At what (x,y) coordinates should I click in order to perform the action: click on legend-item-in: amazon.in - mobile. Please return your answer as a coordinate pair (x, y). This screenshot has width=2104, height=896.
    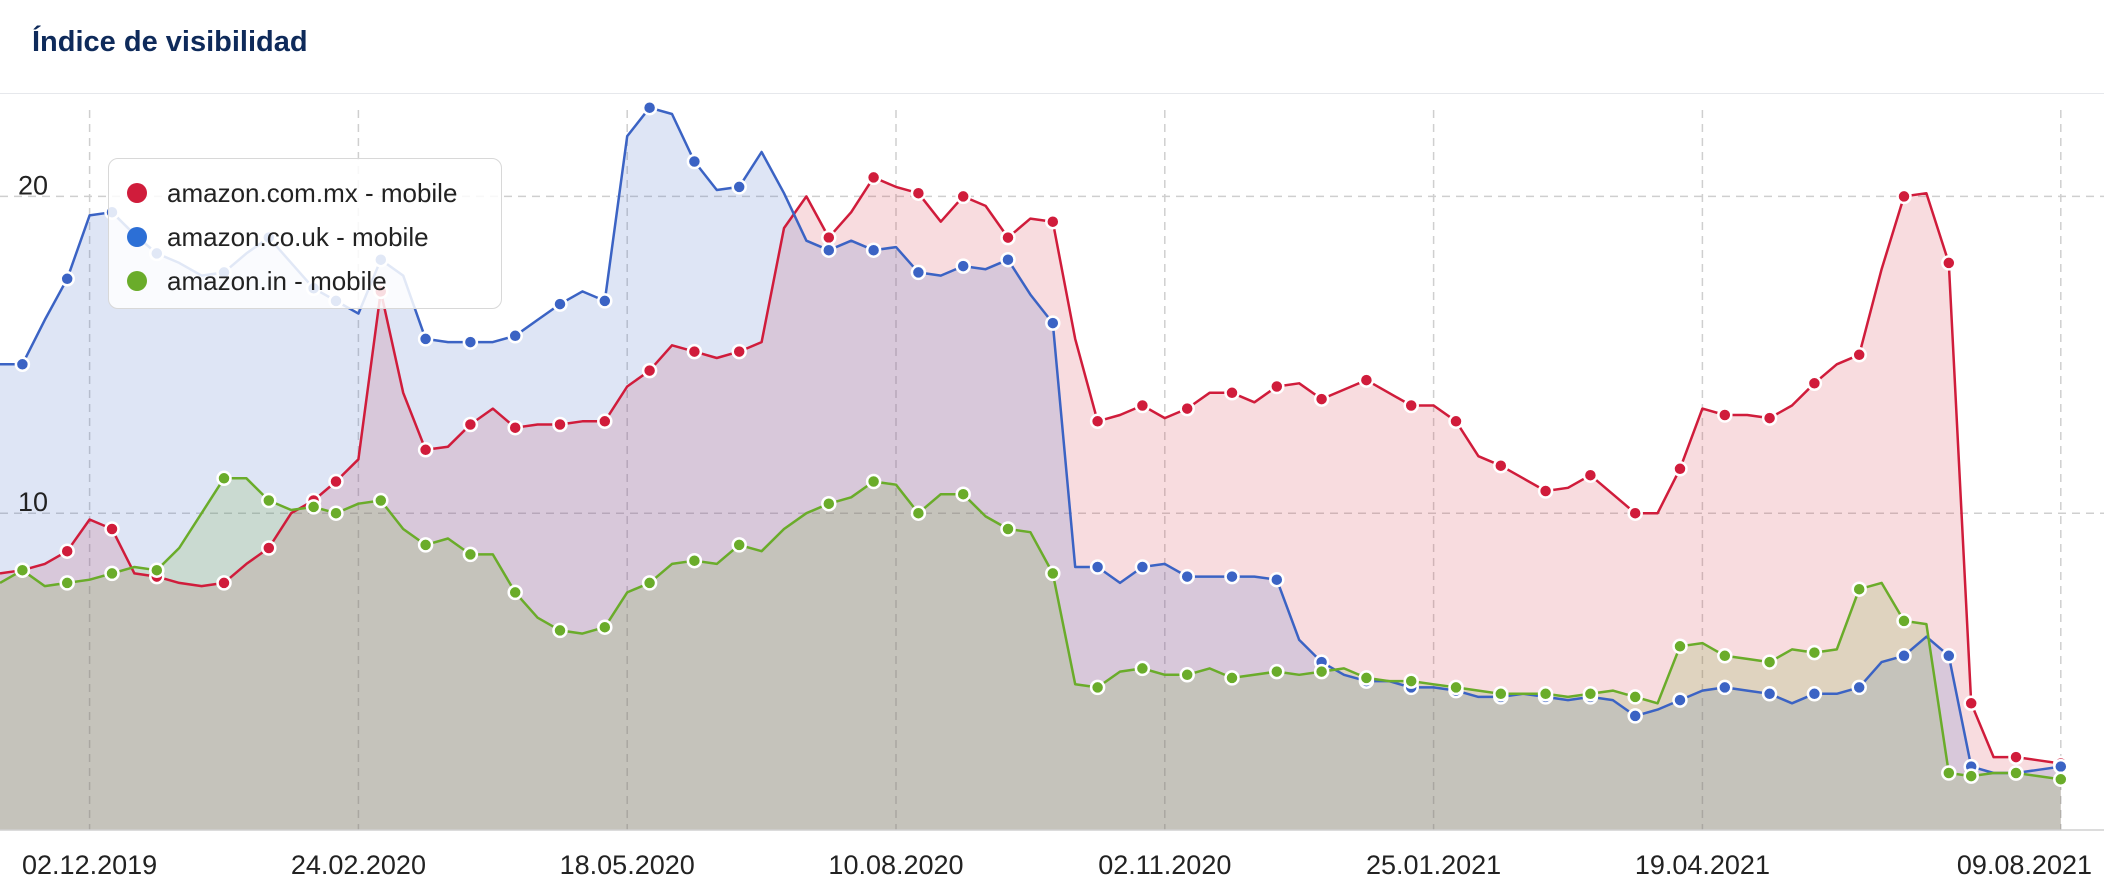
    Looking at the image, I should click on (314, 281).